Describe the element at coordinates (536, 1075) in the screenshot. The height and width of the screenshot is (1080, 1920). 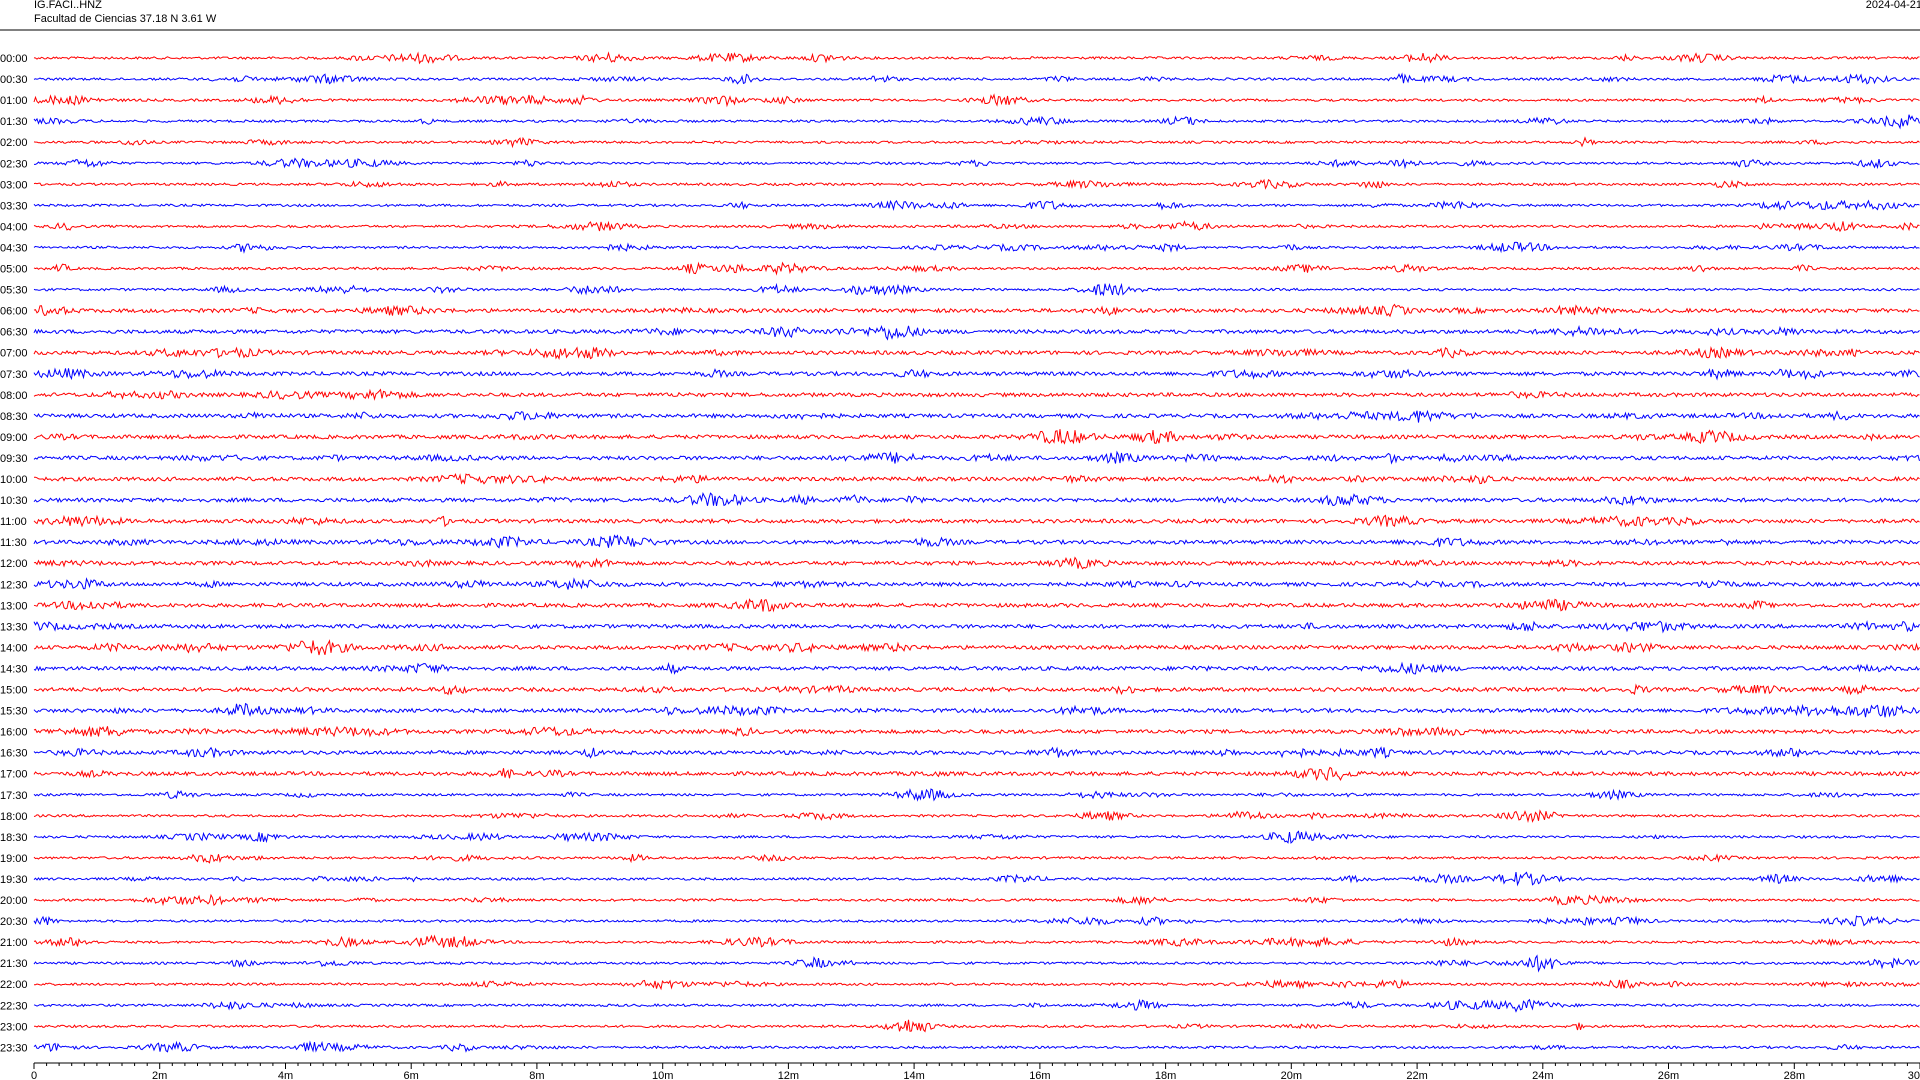
I see `x-tick-label: 8m` at that location.